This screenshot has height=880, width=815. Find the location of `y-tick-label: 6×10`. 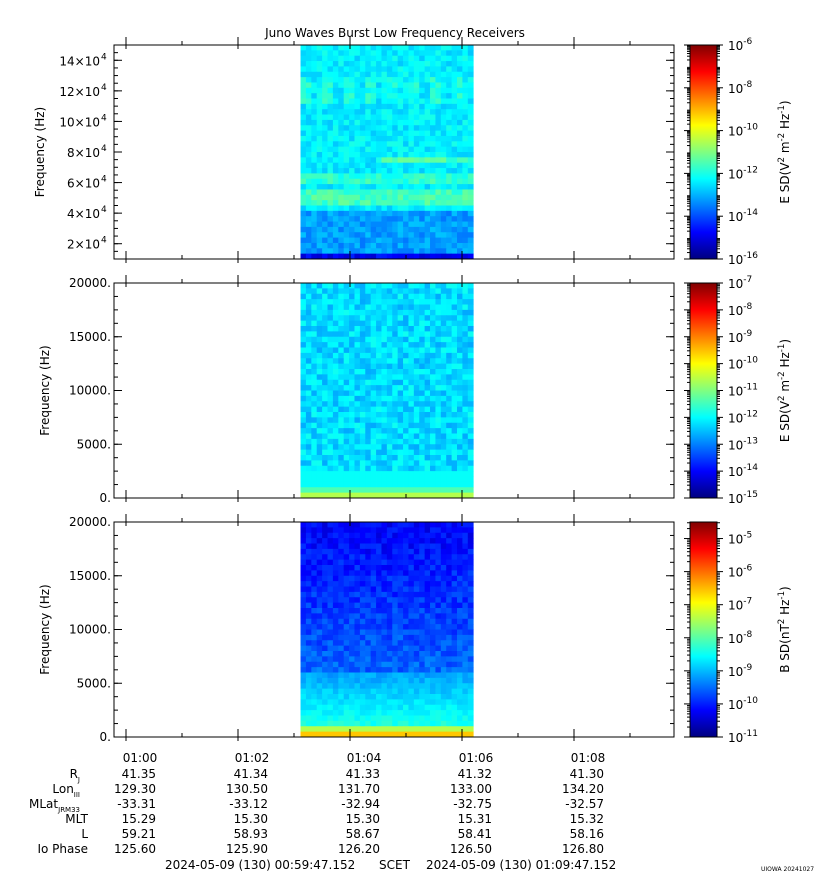

y-tick-label: 6×10 is located at coordinates (83, 184).